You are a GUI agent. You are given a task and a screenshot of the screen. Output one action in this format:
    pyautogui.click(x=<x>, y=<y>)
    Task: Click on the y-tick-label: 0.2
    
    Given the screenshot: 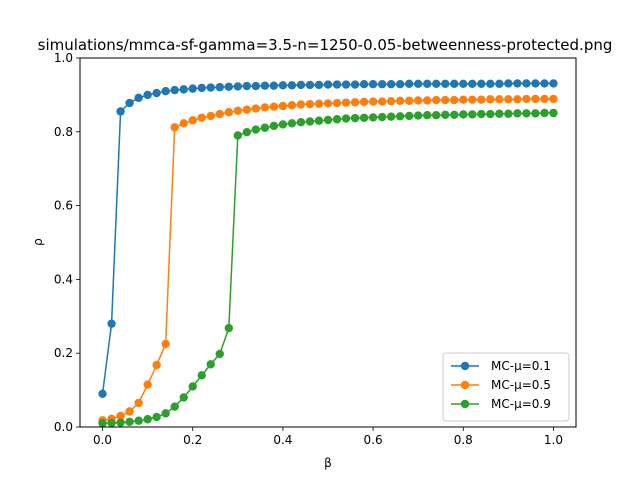 What is the action you would take?
    pyautogui.click(x=63, y=353)
    